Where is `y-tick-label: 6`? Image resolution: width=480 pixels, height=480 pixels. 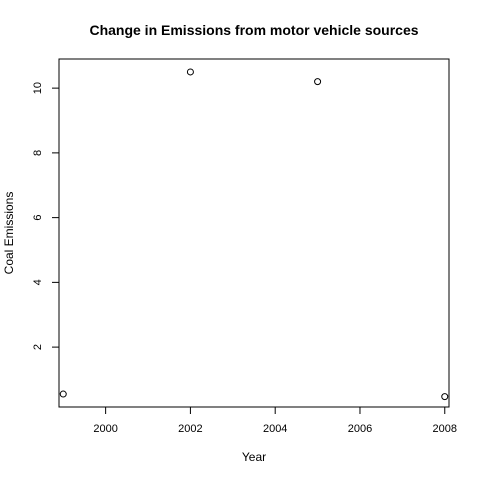
y-tick-label: 6 is located at coordinates (38, 218).